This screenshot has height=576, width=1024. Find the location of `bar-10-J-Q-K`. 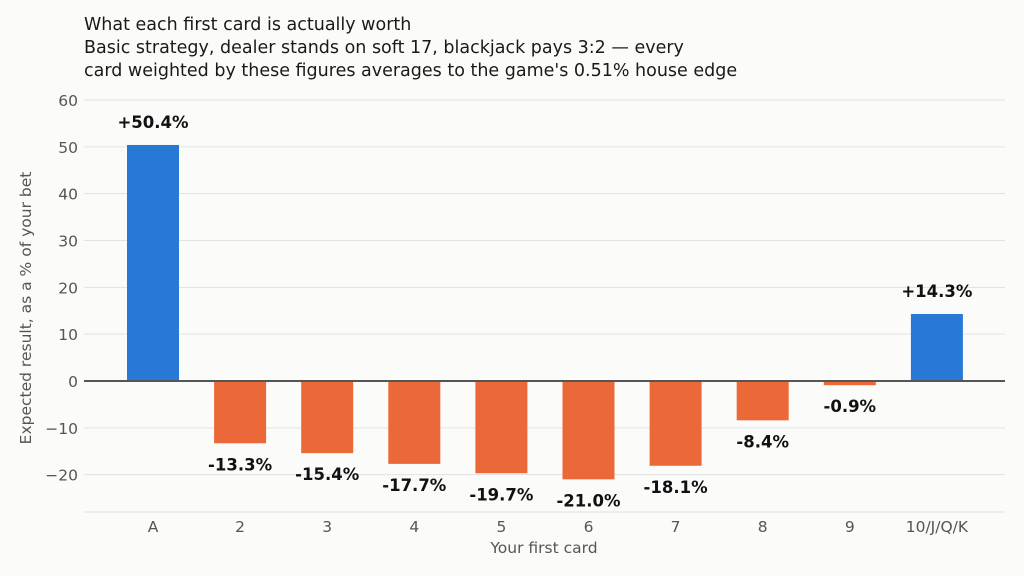

bar-10-J-Q-K is located at coordinates (936, 347).